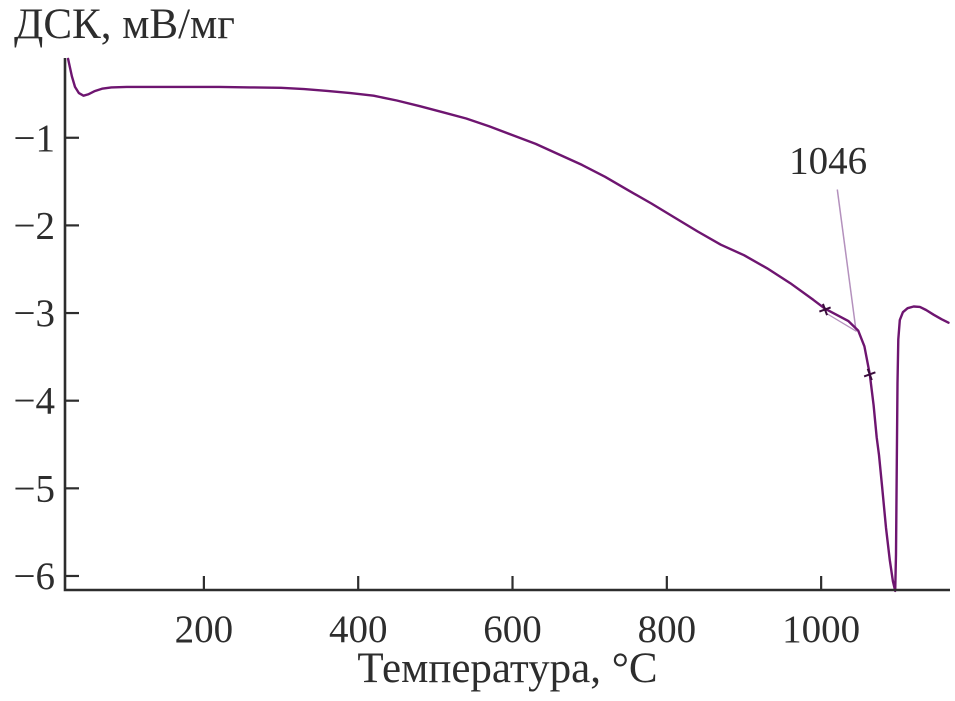  Describe the element at coordinates (35, 576) in the screenshot. I see `y-tick-label: −6` at that location.